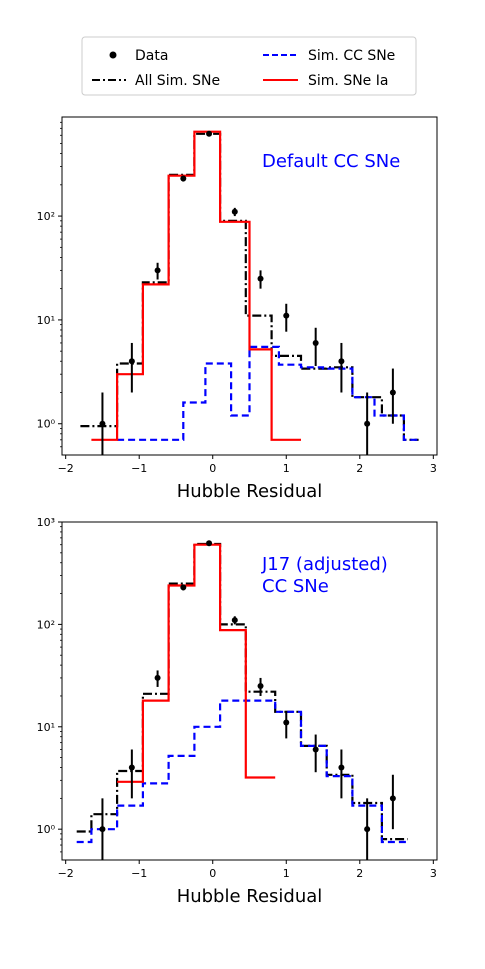 This screenshot has width=485, height=969. I want to click on legend-frame, so click(249, 66).